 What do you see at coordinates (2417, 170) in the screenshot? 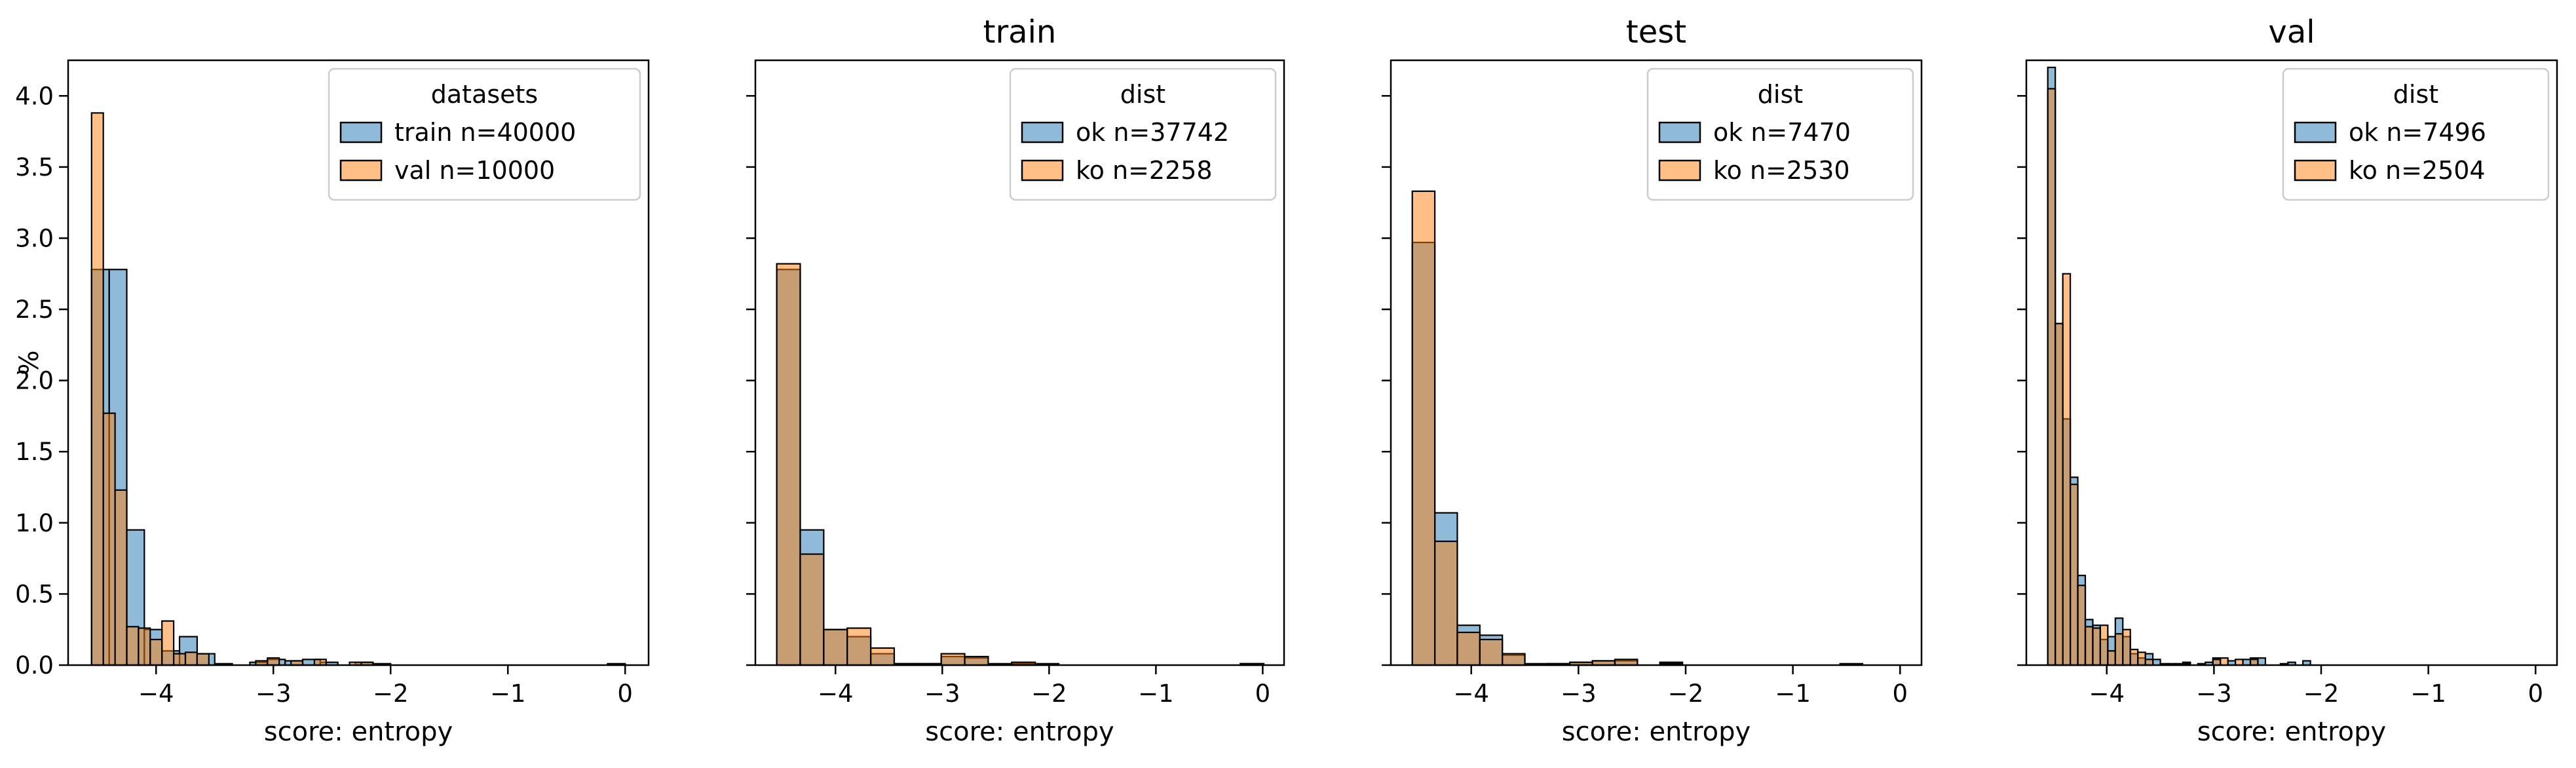
I see `legend-entry: ko n=2504` at bounding box center [2417, 170].